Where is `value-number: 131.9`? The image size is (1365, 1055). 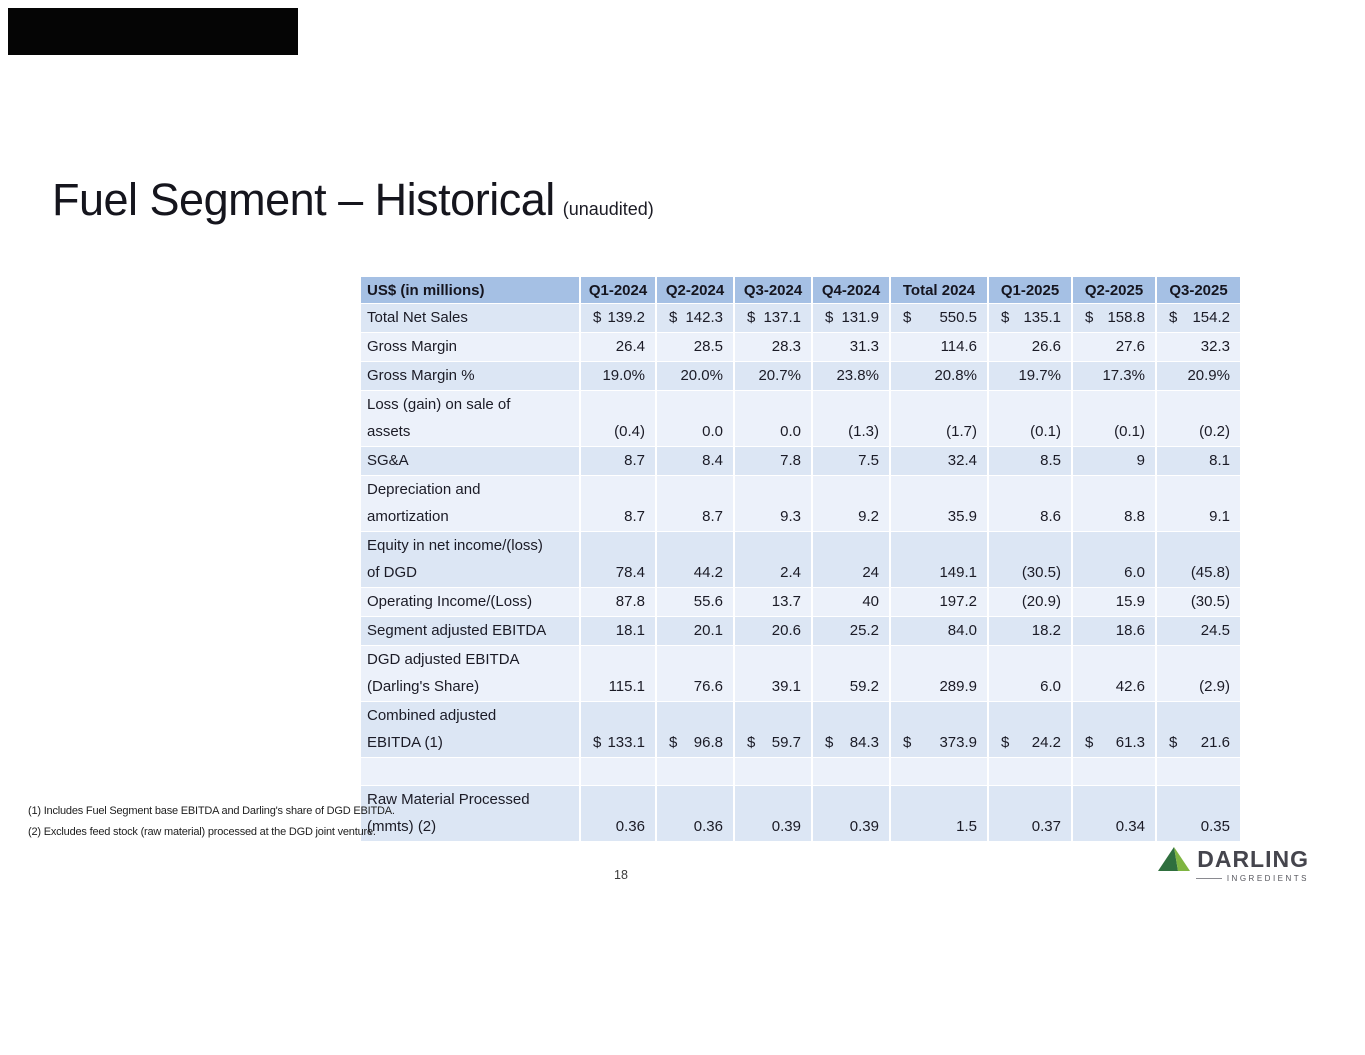 value-number: 131.9 is located at coordinates (860, 317).